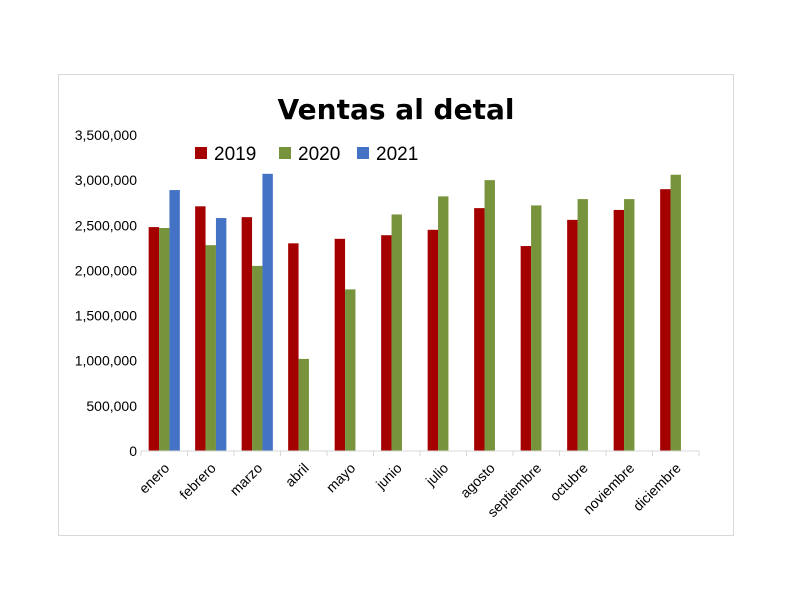 This screenshot has width=792, height=612. Describe the element at coordinates (572, 335) in the screenshot. I see `bar-2019-octubre` at that location.